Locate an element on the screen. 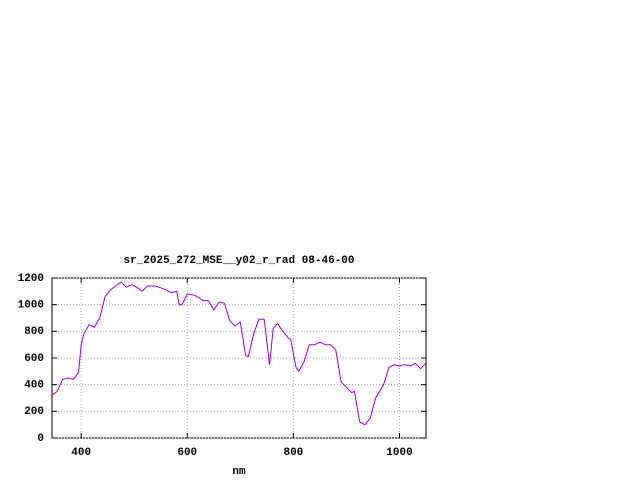 The width and height of the screenshot is (640, 480). x-axis-label: nm is located at coordinates (239, 472).